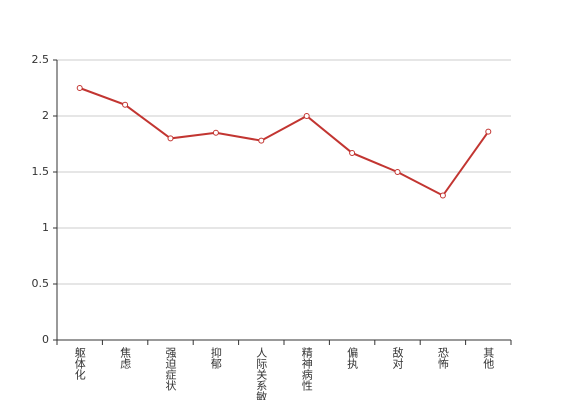 The image size is (567, 400). Describe the element at coordinates (488, 358) in the screenshot. I see `x-tick-label: 其他` at that location.